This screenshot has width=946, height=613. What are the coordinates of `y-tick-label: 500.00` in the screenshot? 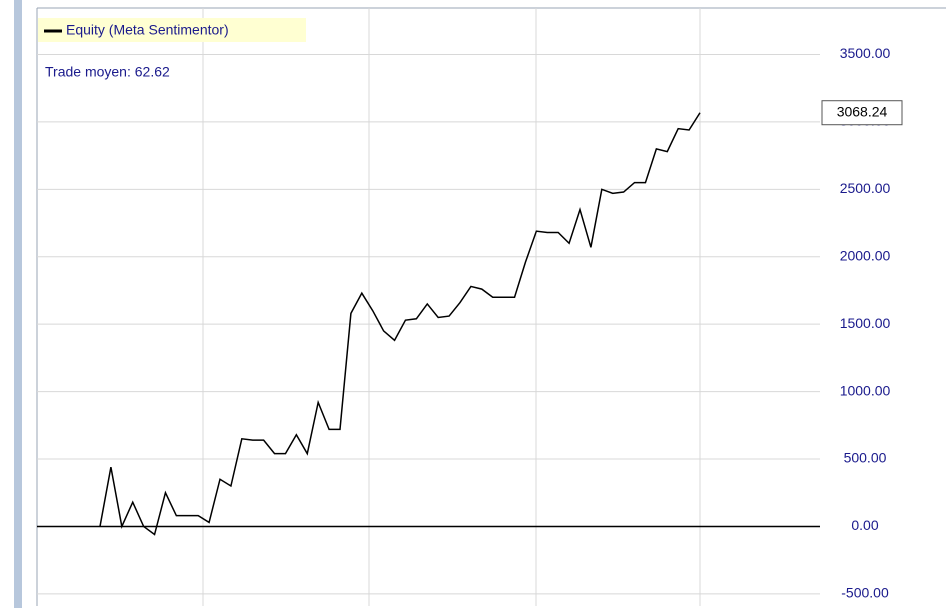 It's located at (865, 458).